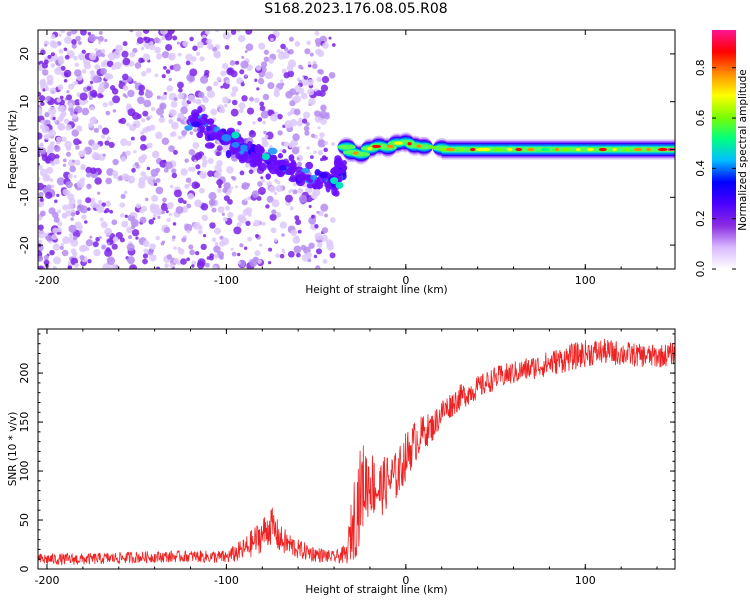 The image size is (750, 600). What do you see at coordinates (24, 197) in the screenshot?
I see `y-tick-label: -10` at bounding box center [24, 197].